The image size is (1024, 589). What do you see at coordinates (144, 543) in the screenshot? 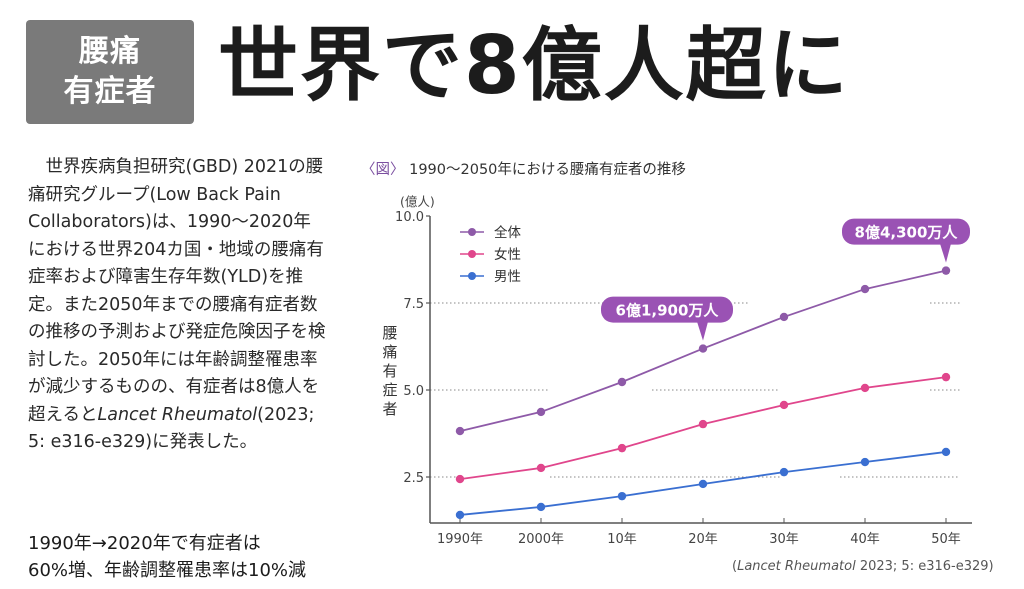
I see `summary-line-1: 1990年→2020年で有症者は` at bounding box center [144, 543].